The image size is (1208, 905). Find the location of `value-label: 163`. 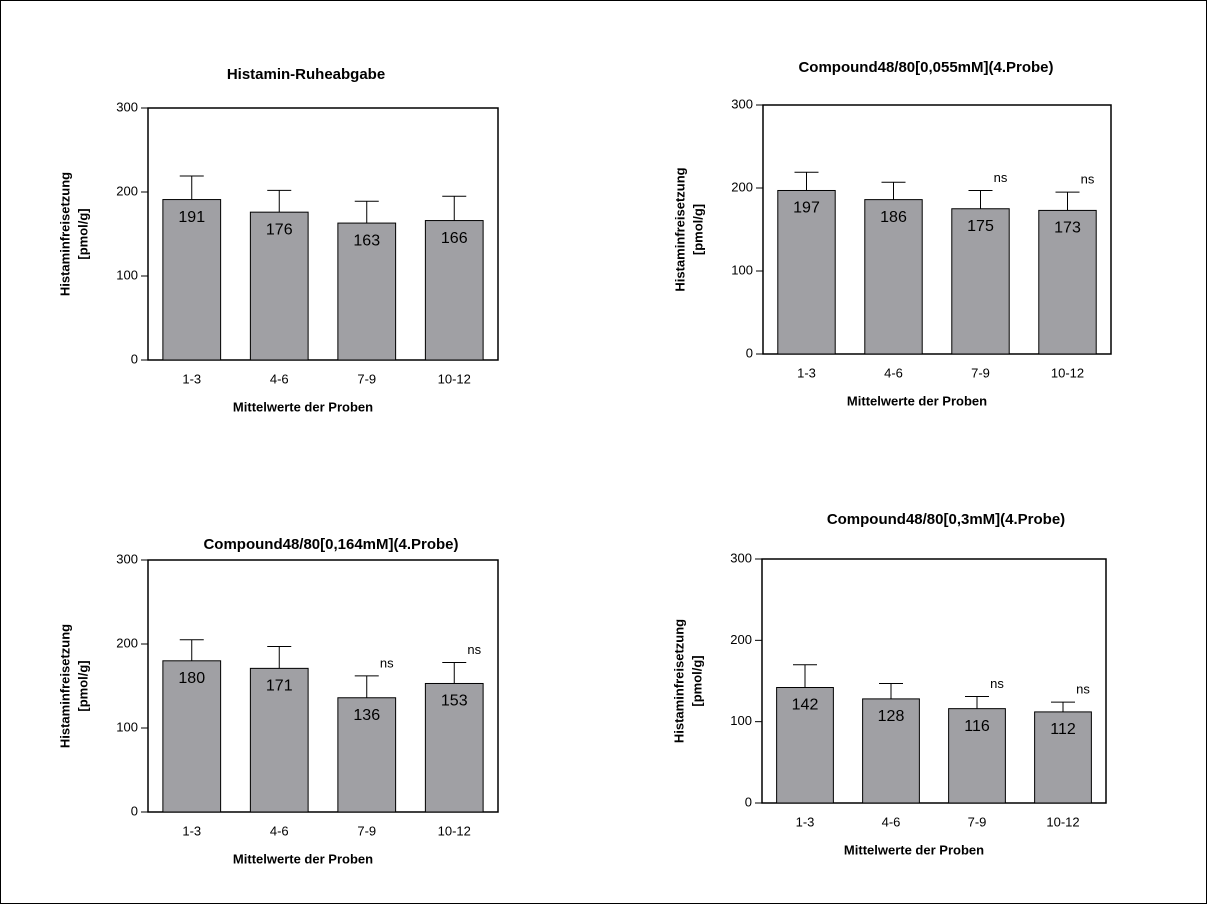

value-label: 163 is located at coordinates (366, 240).